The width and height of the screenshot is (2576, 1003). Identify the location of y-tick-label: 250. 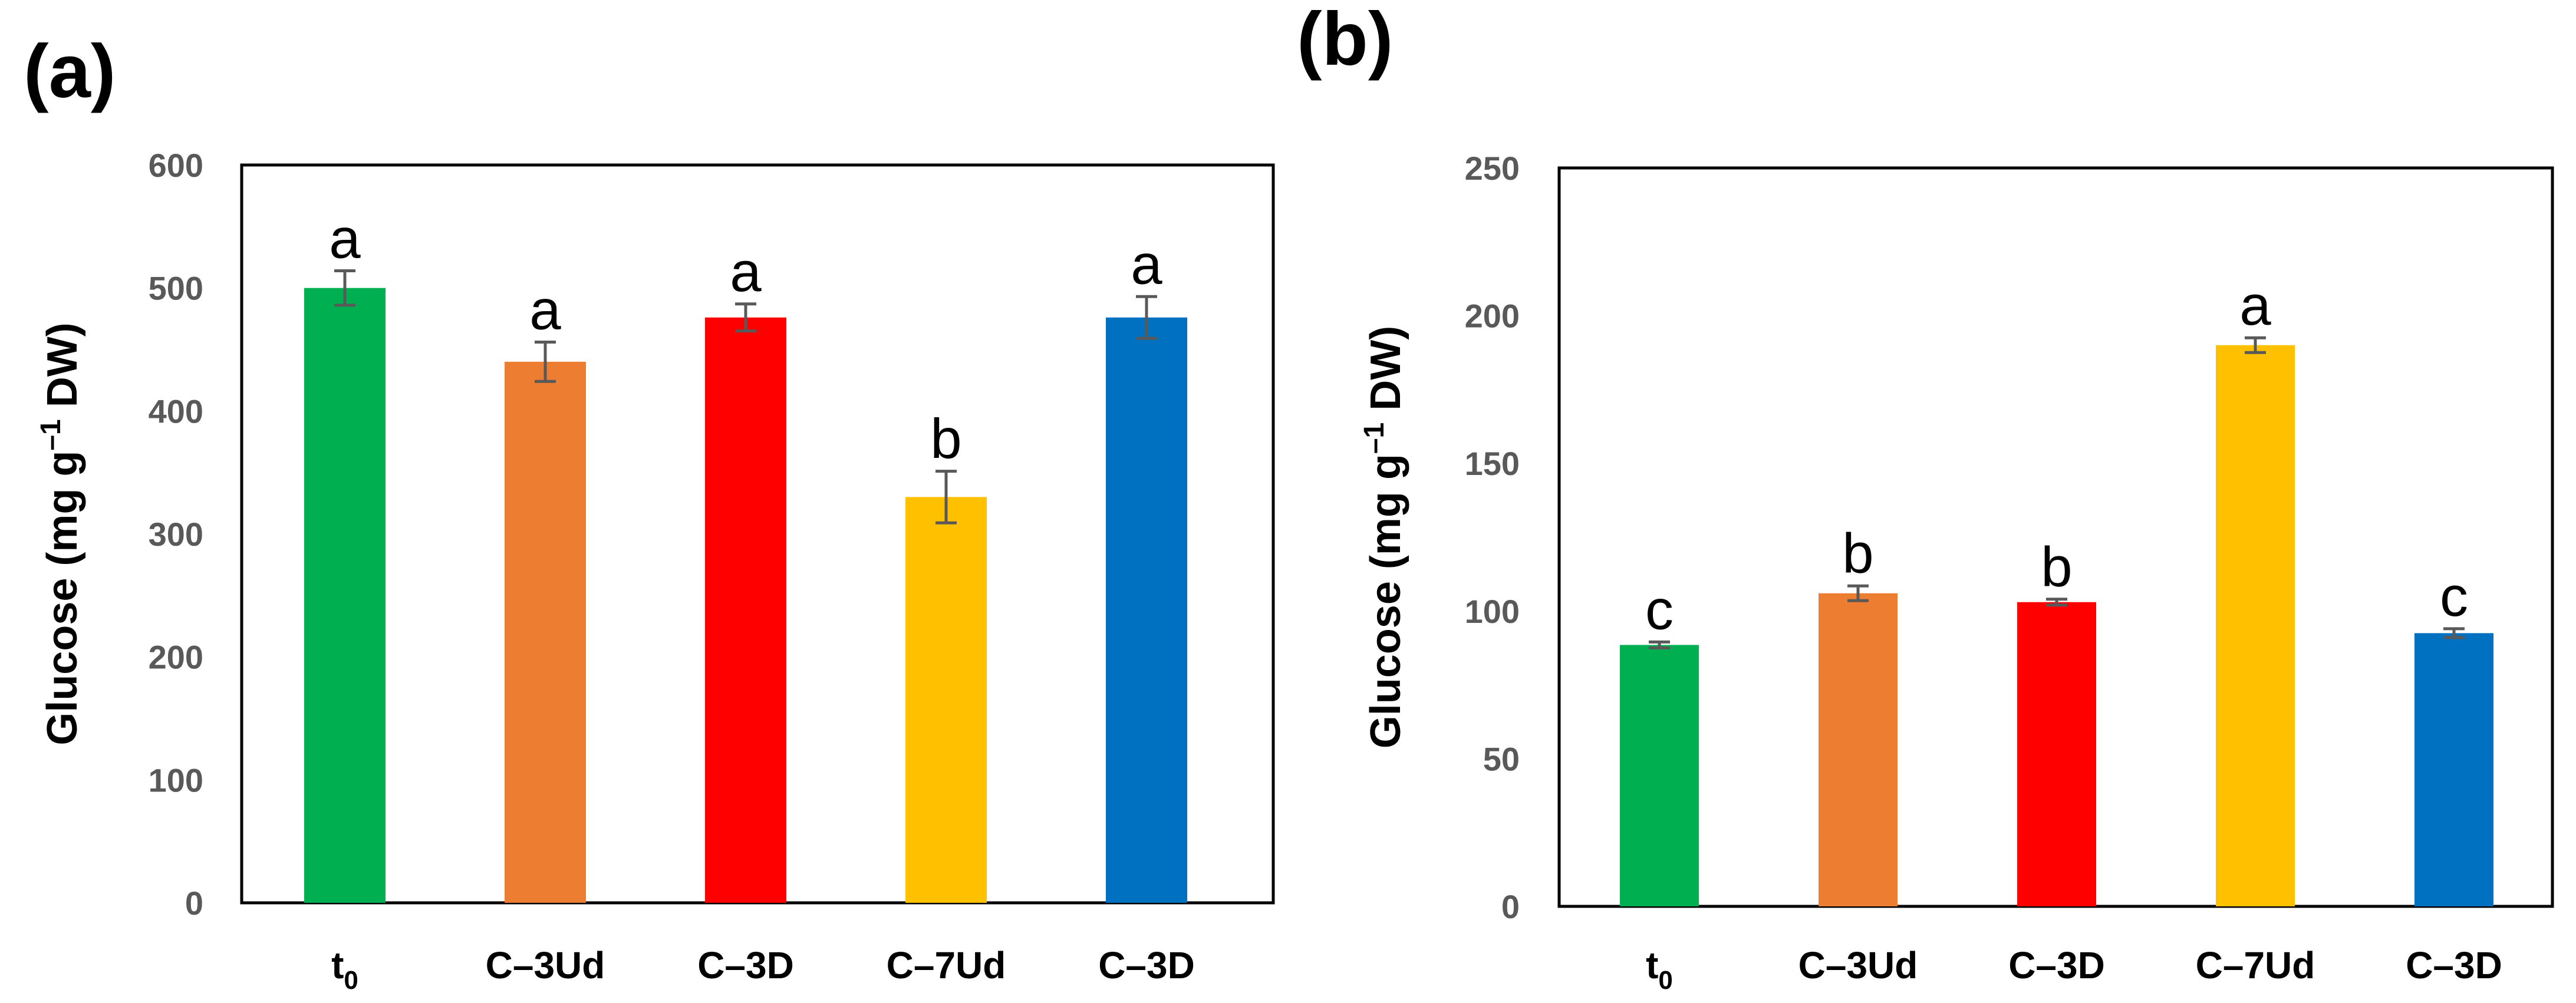
(1492, 168).